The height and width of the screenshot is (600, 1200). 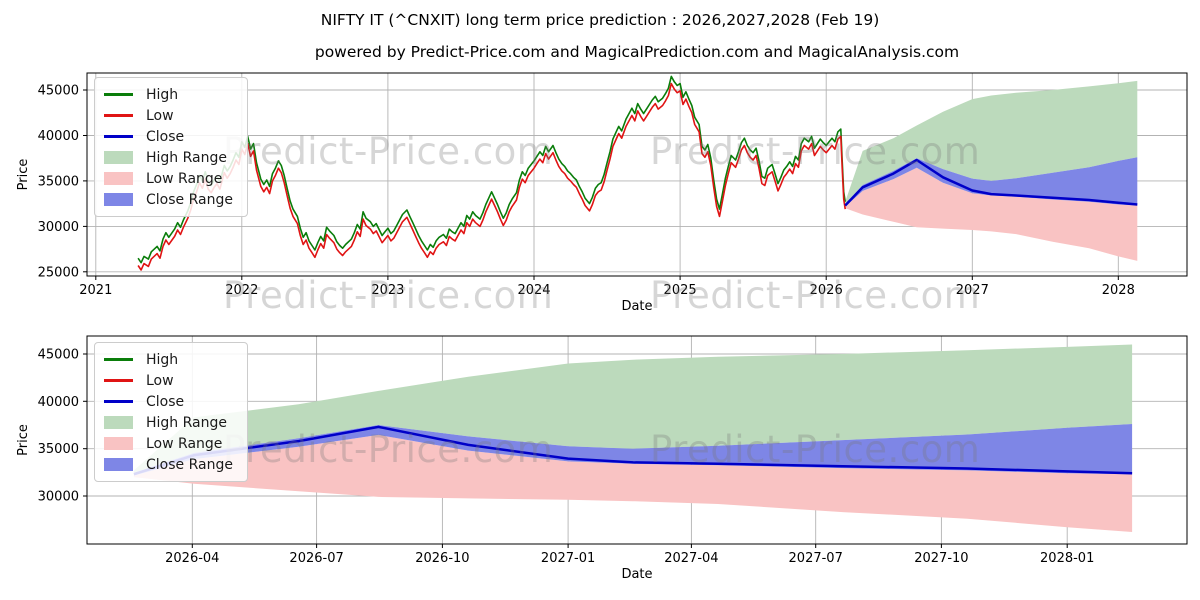 What do you see at coordinates (568, 558) in the screenshot?
I see `x-tick-label: 2027-01` at bounding box center [568, 558].